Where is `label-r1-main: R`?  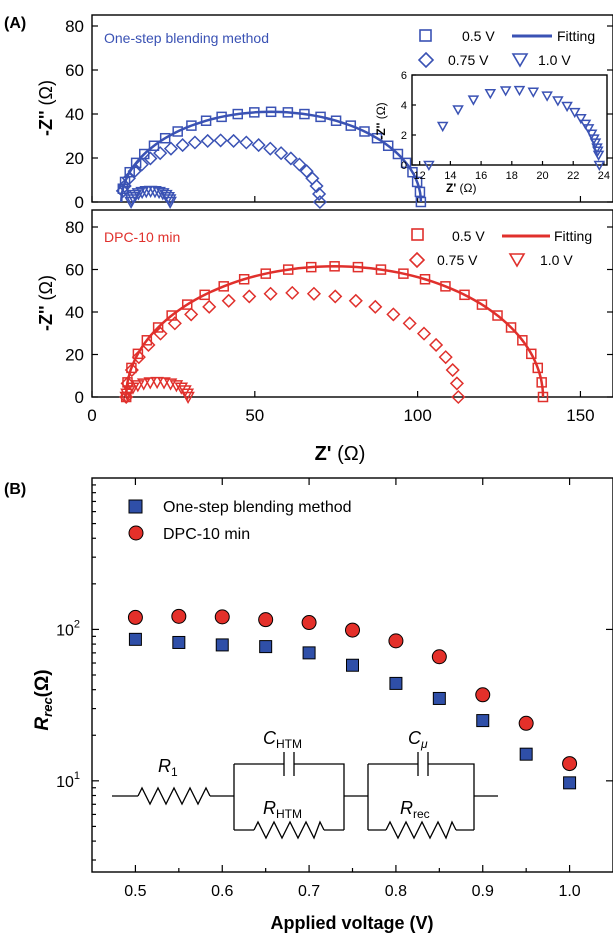 label-r1-main: R is located at coordinates (164, 766).